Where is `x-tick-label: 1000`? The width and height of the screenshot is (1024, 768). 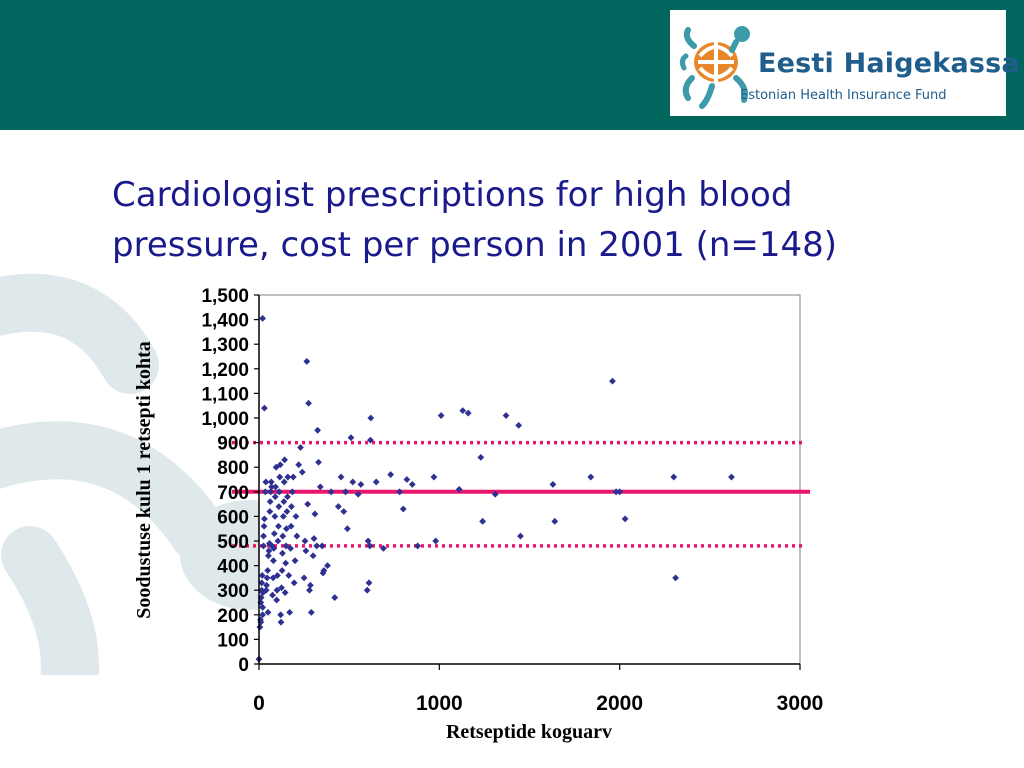 x-tick-label: 1000 is located at coordinates (439, 703).